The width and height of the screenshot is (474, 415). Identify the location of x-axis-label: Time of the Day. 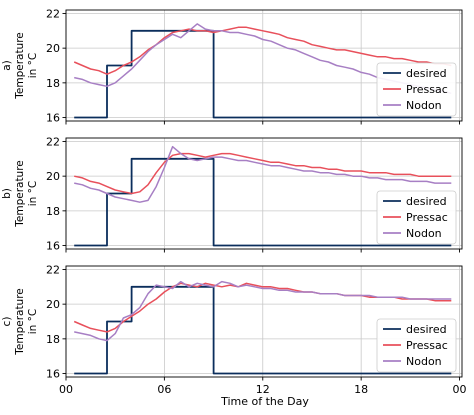
(264, 401).